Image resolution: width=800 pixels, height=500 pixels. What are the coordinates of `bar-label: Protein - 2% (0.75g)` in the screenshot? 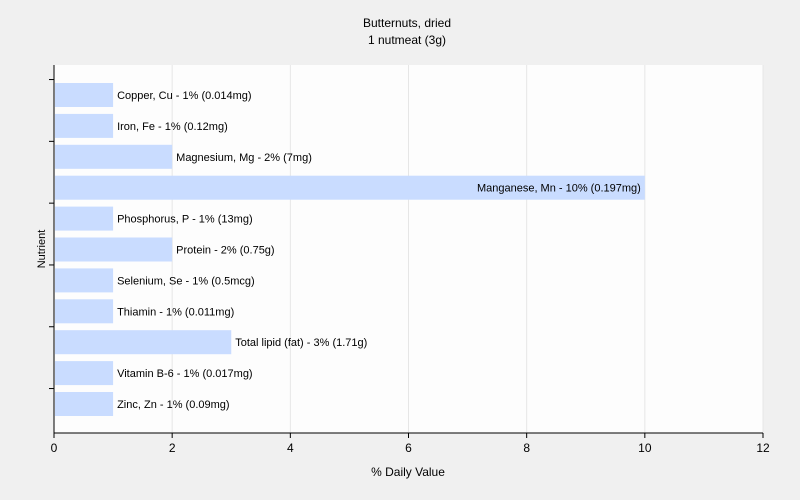 It's located at (225, 251).